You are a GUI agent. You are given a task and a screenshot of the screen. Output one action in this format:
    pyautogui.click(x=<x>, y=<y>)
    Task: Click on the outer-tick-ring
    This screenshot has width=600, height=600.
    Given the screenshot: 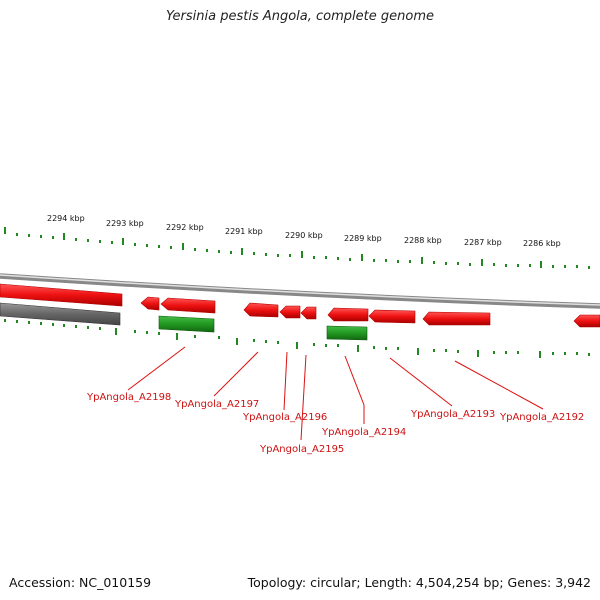 What is the action you would take?
    pyautogui.click(x=297, y=248)
    